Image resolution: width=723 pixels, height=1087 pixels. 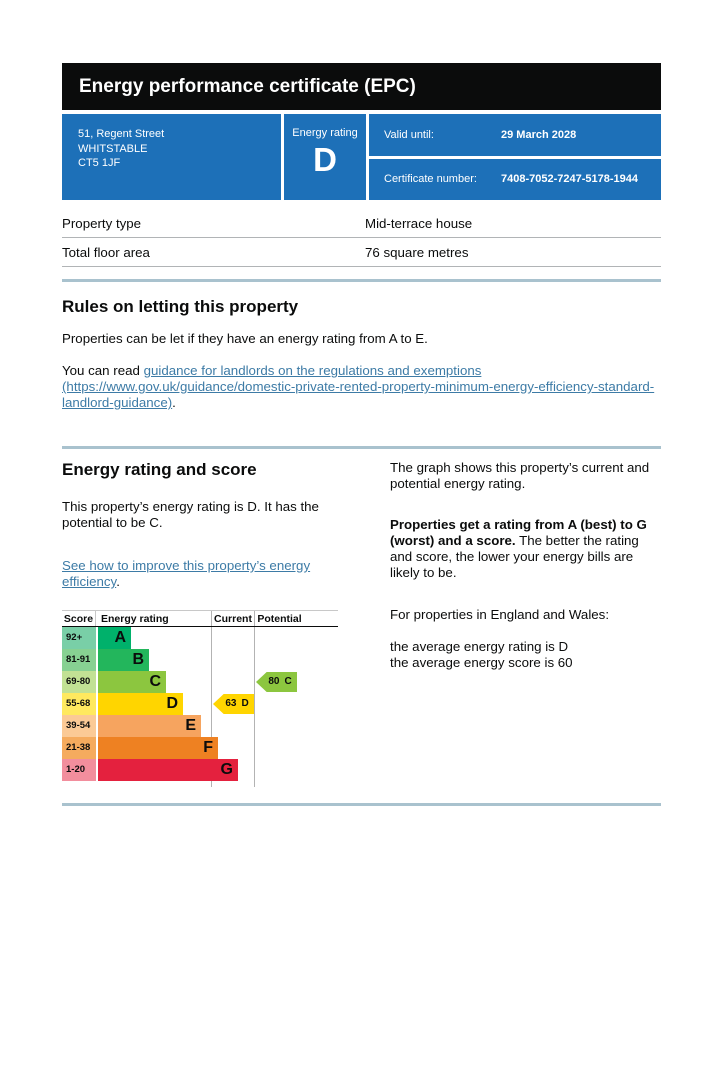 I want to click on band-bar-area: B, so click(x=153, y=660).